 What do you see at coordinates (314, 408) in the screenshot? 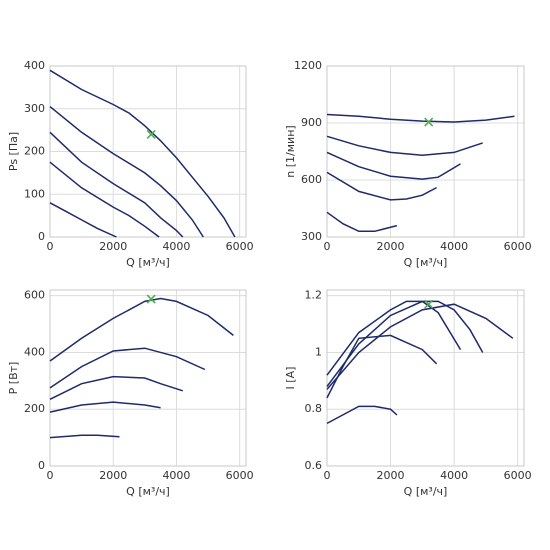
I see `y-tick-label: 0.8` at bounding box center [314, 408].